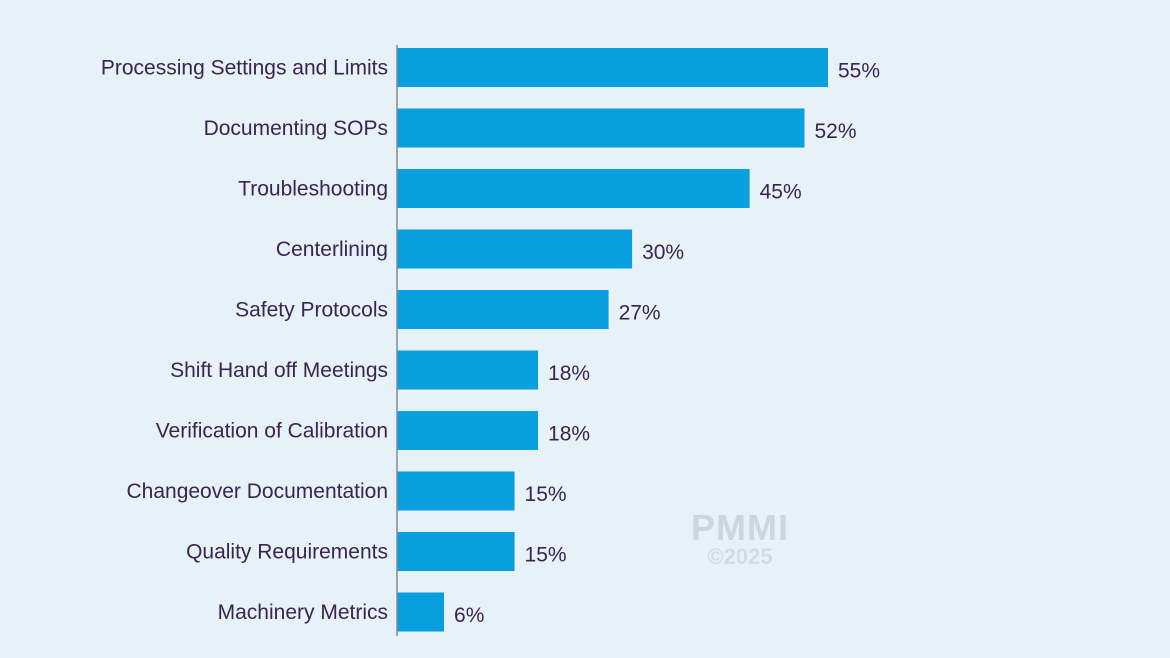 The image size is (1170, 658). I want to click on category-label: Documenting SOPs, so click(296, 128).